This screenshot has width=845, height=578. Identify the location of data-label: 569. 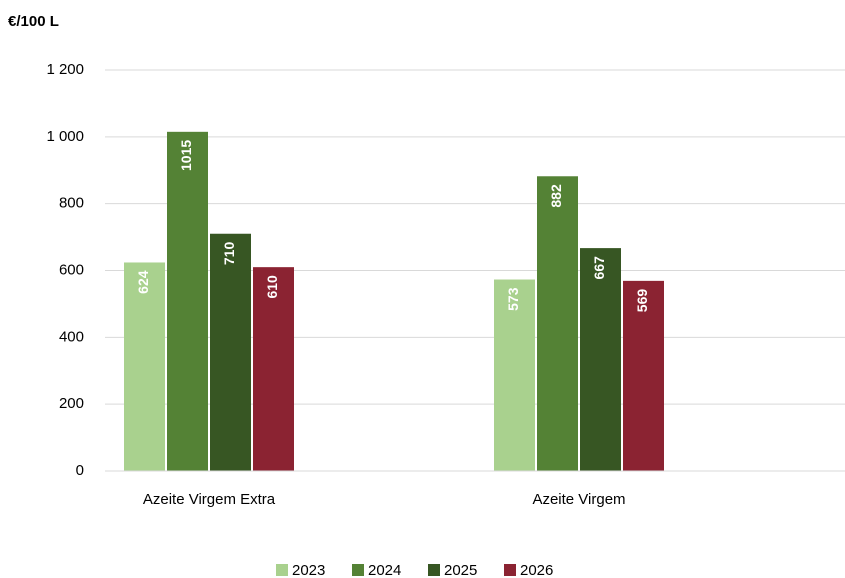
(642, 301).